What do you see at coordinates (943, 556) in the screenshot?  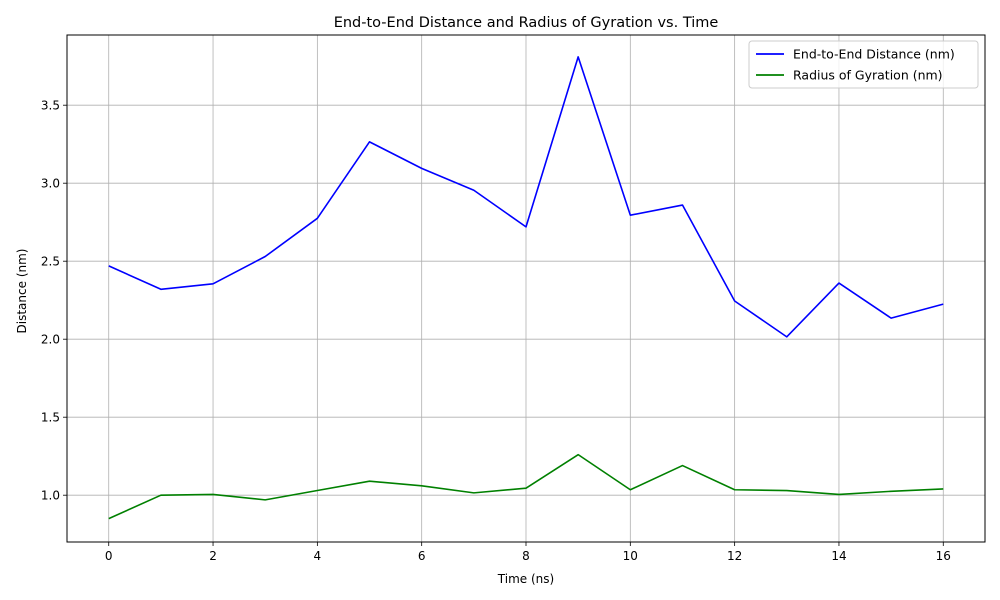 I see `x-tick-label: 16` at bounding box center [943, 556].